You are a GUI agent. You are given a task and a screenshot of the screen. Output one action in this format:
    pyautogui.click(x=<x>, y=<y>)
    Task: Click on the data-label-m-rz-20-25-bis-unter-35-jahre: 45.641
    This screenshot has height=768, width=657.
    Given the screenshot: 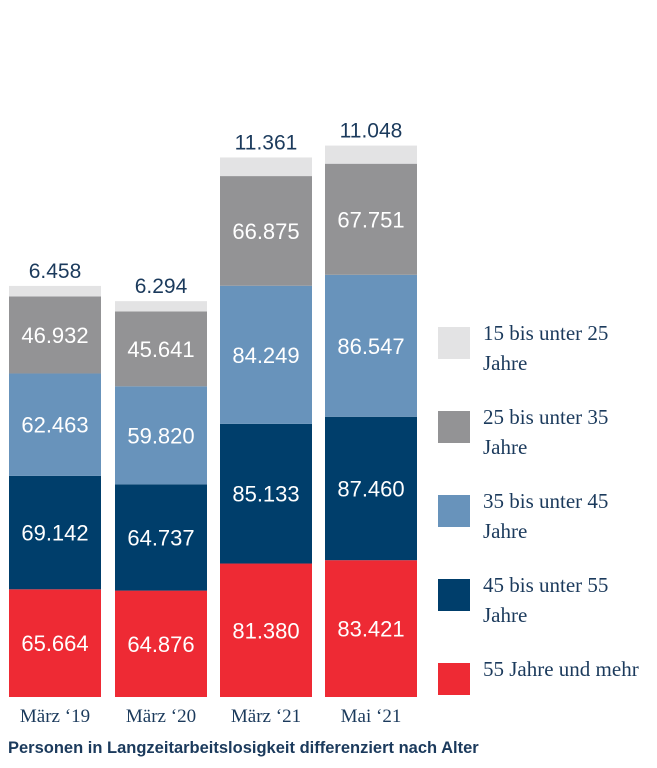 What is the action you would take?
    pyautogui.click(x=160, y=349)
    